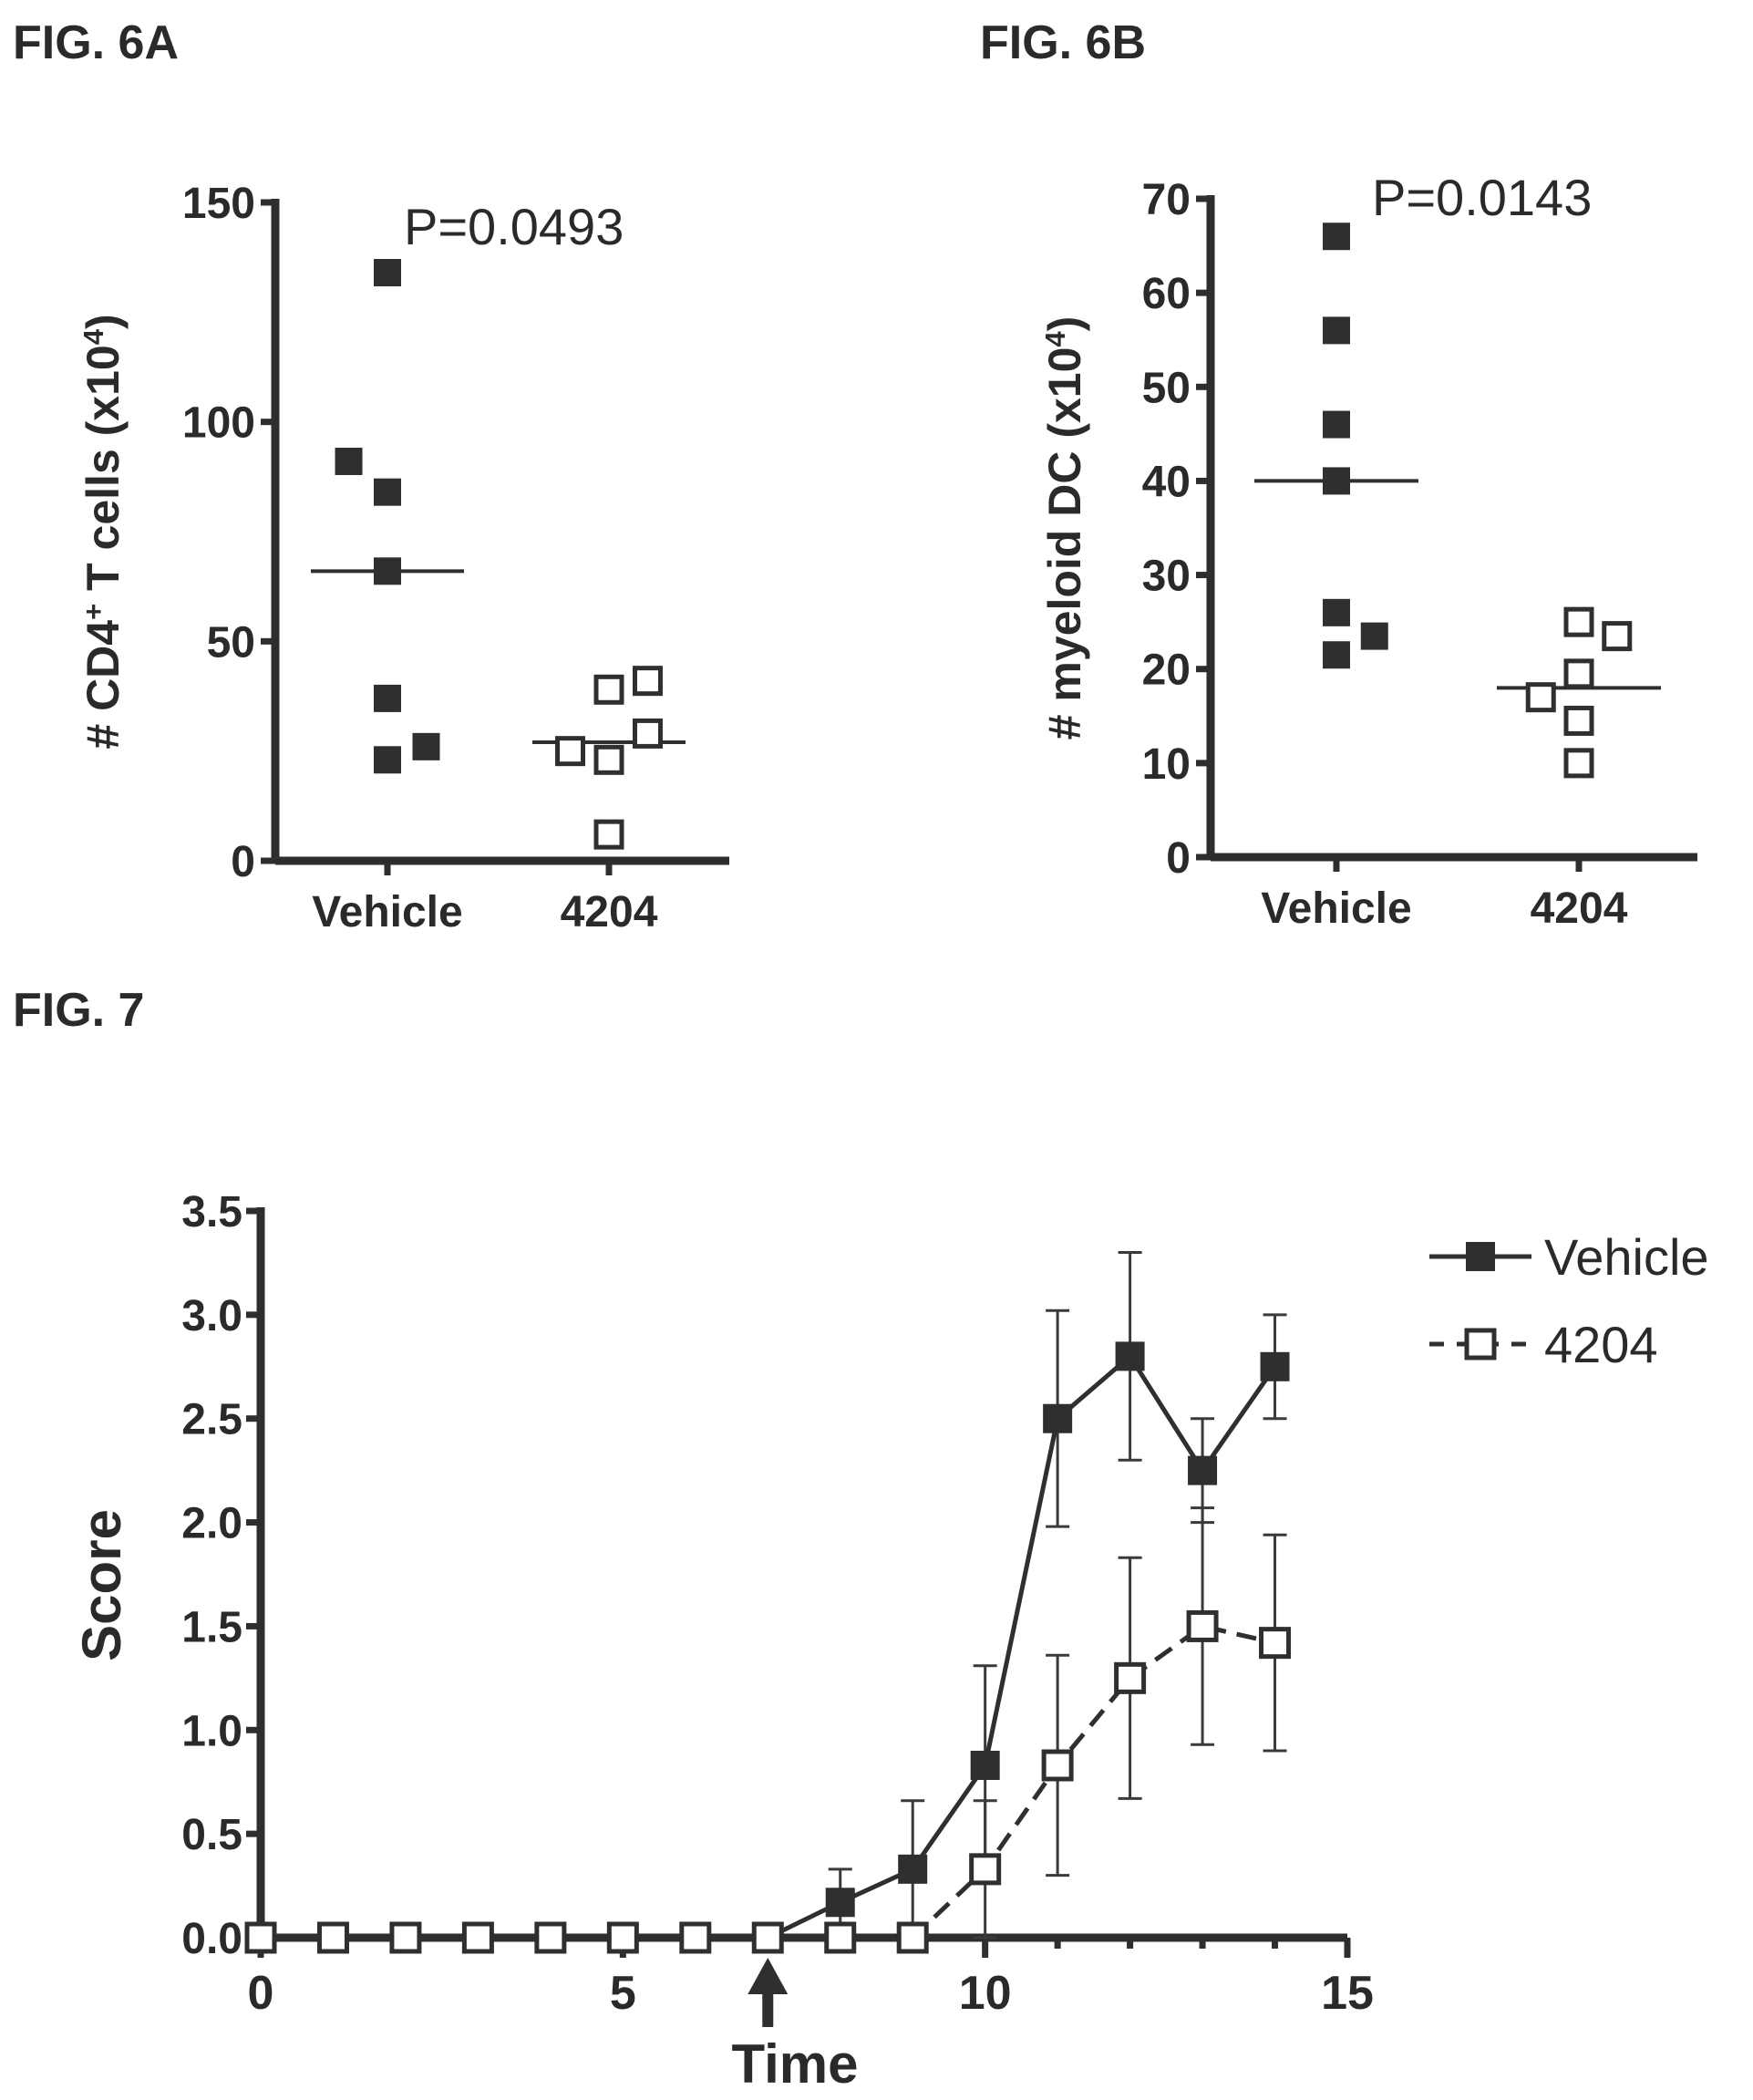 The height and width of the screenshot is (2100, 1753). Describe the element at coordinates (211, 1316) in the screenshot. I see `fig7-y-tick-label: 3.0` at that location.